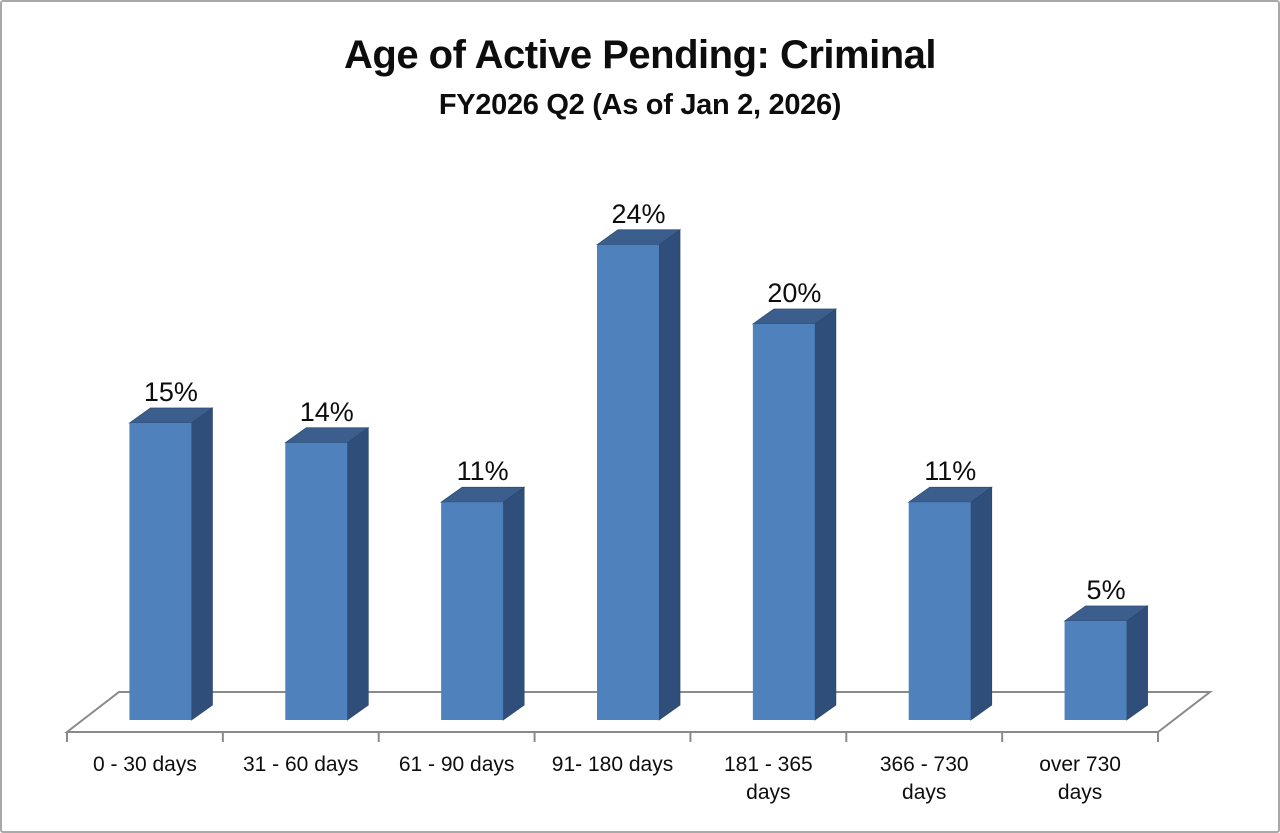  I want to click on bar-column: 5%, so click(1106, 648).